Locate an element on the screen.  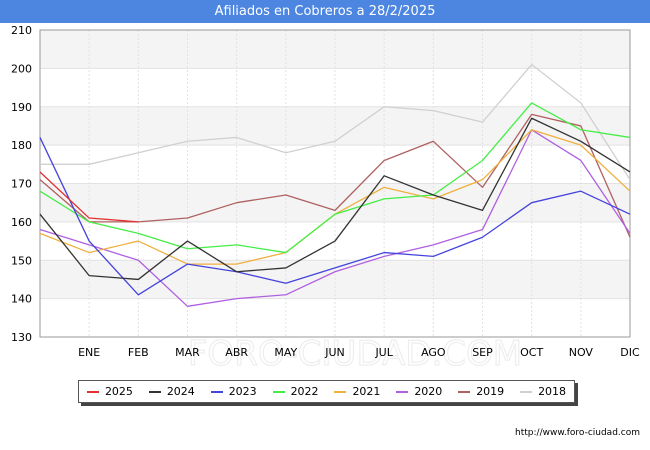
legend-item-2022: 2022 is located at coordinates (295, 391).